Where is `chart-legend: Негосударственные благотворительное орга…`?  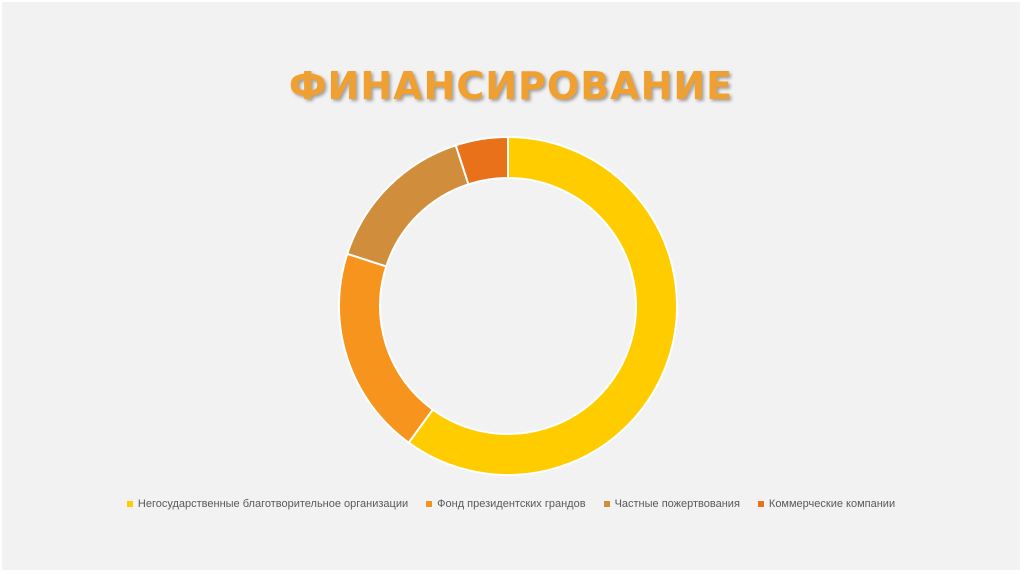
chart-legend: Негосударственные благотворительное орга… is located at coordinates (511, 504).